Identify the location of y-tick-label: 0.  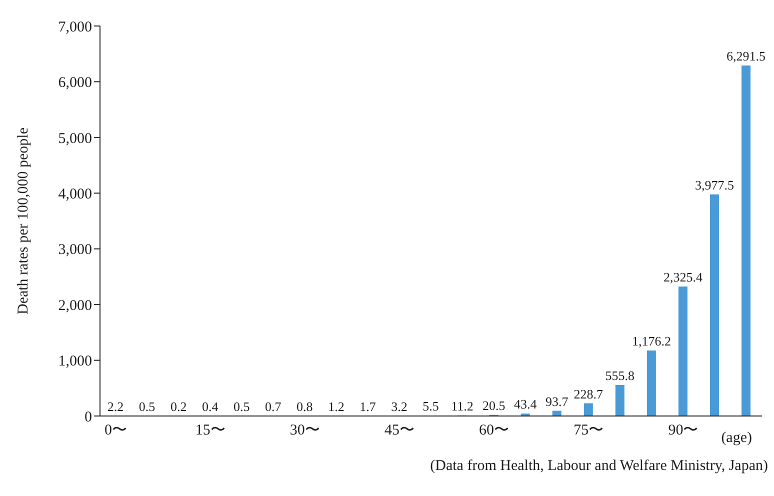
(88, 417).